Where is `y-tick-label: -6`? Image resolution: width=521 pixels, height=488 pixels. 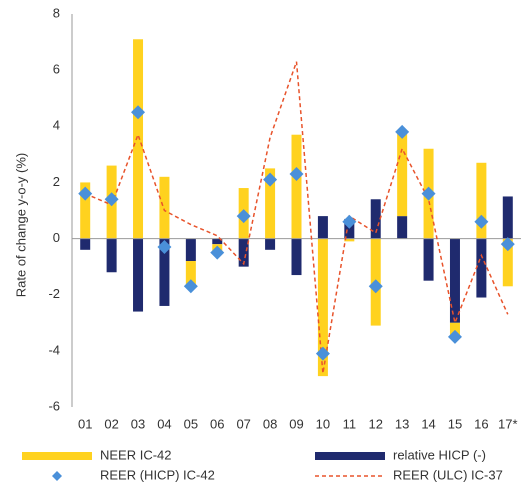 y-tick-label: -6 is located at coordinates (54, 405).